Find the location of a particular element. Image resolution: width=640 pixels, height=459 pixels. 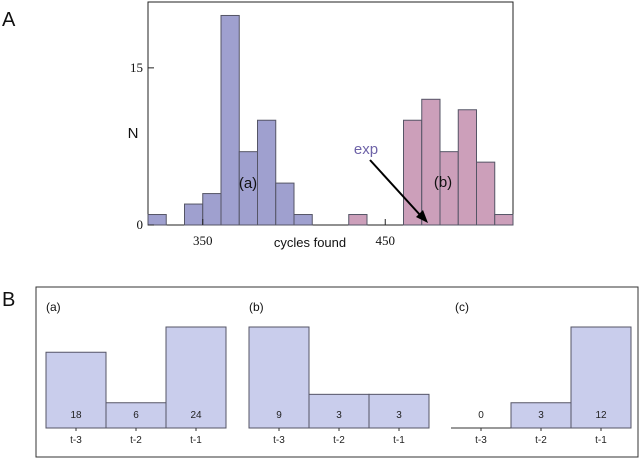

mini-cat-label-1-1: t-2 is located at coordinates (339, 440).